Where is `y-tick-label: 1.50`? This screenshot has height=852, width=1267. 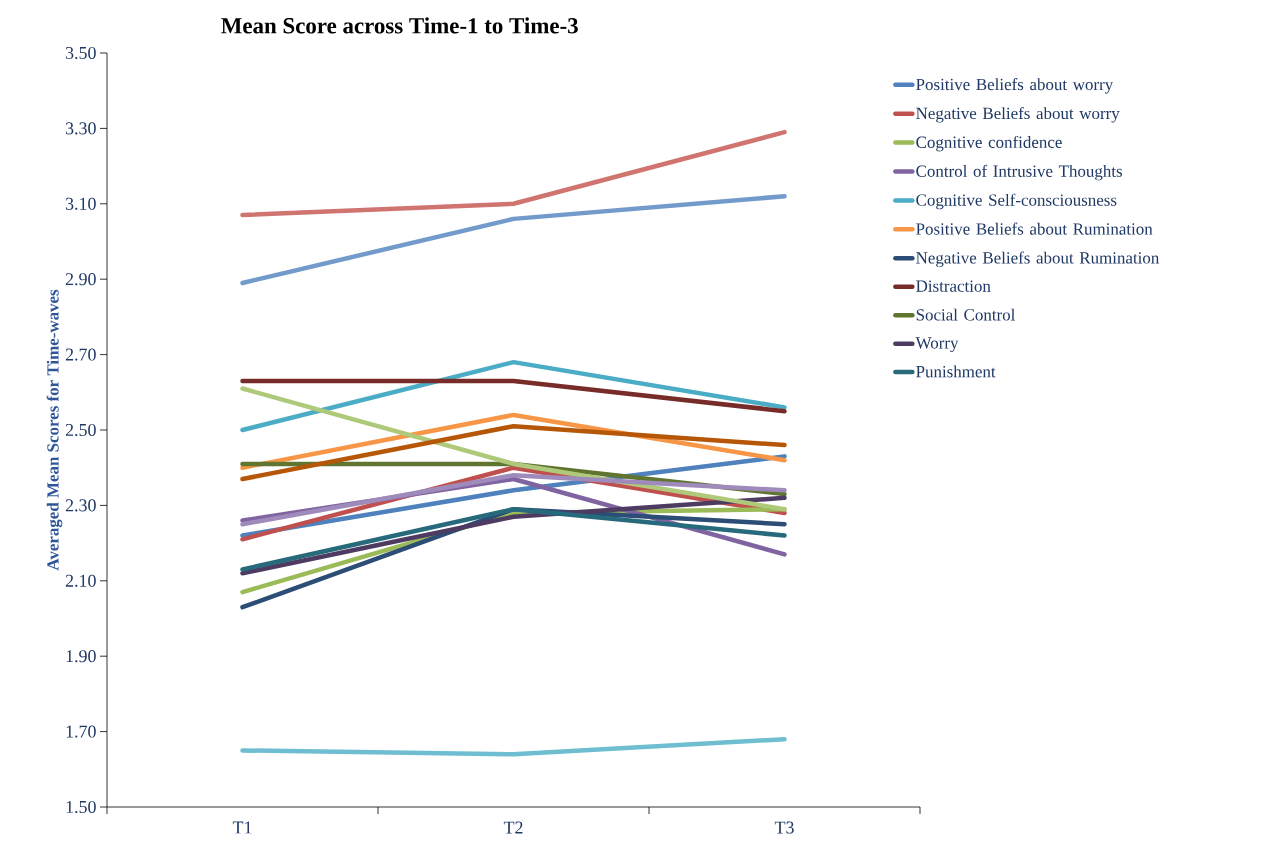 y-tick-label: 1.50 is located at coordinates (81, 807).